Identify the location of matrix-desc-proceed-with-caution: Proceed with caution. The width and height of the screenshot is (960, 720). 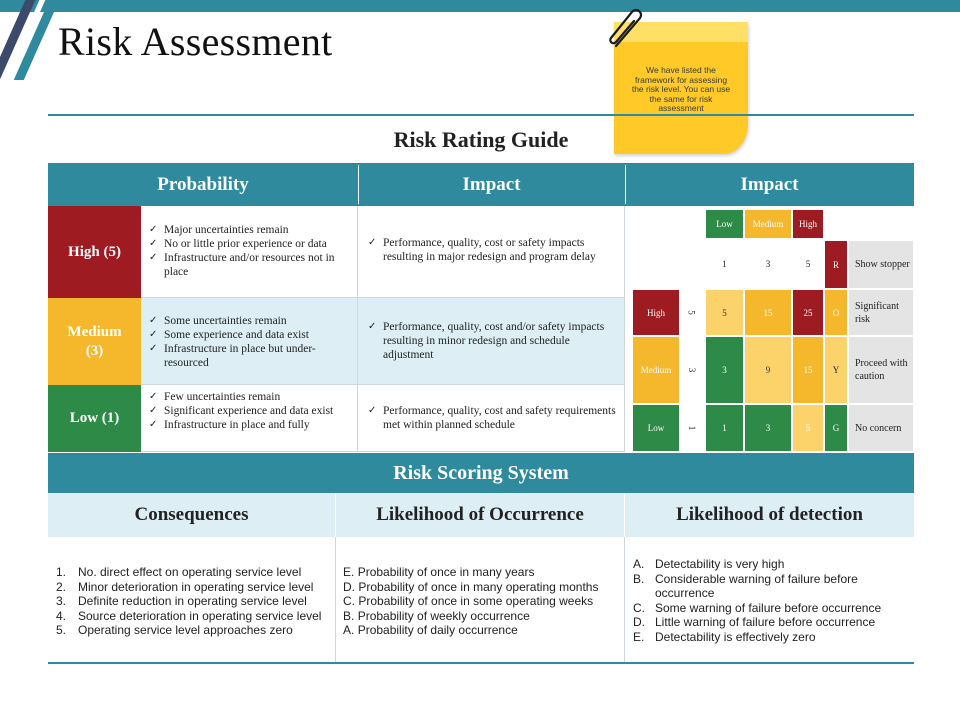
(881, 370).